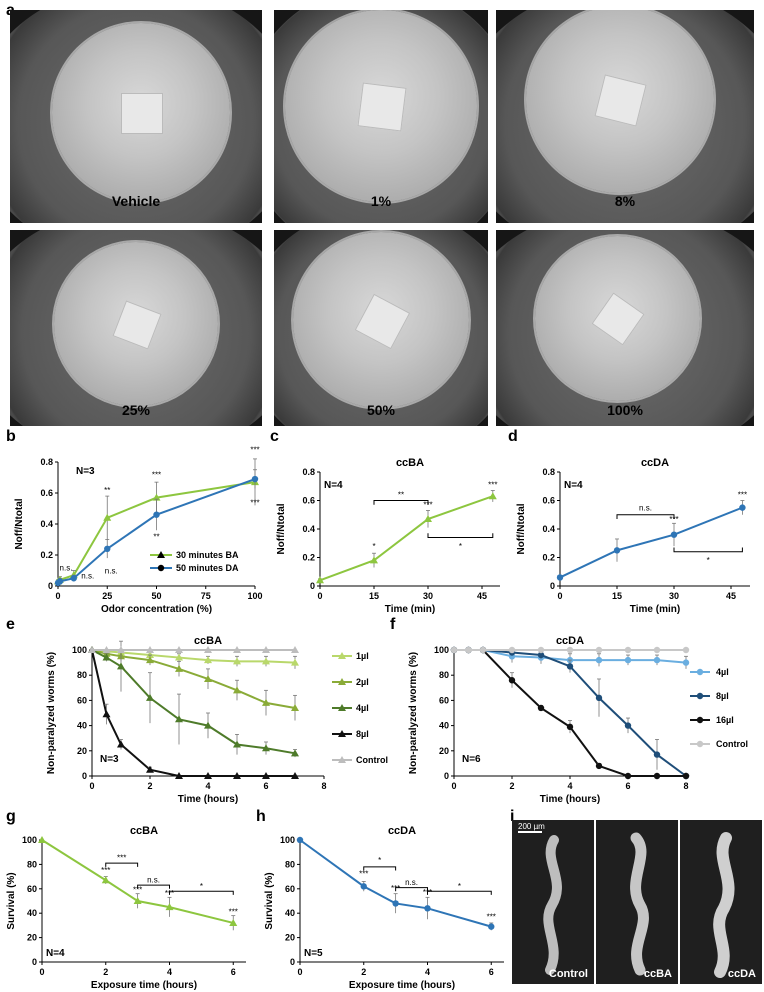  Describe the element at coordinates (531, 826) in the screenshot. I see `scale-bar-label: 200 µm` at that location.